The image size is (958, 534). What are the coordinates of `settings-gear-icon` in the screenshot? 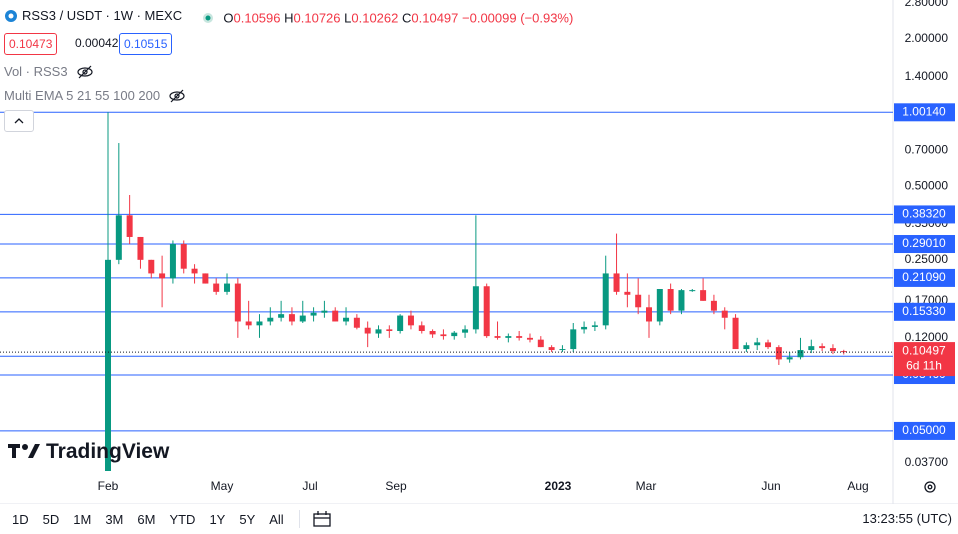 It's located at (930, 487).